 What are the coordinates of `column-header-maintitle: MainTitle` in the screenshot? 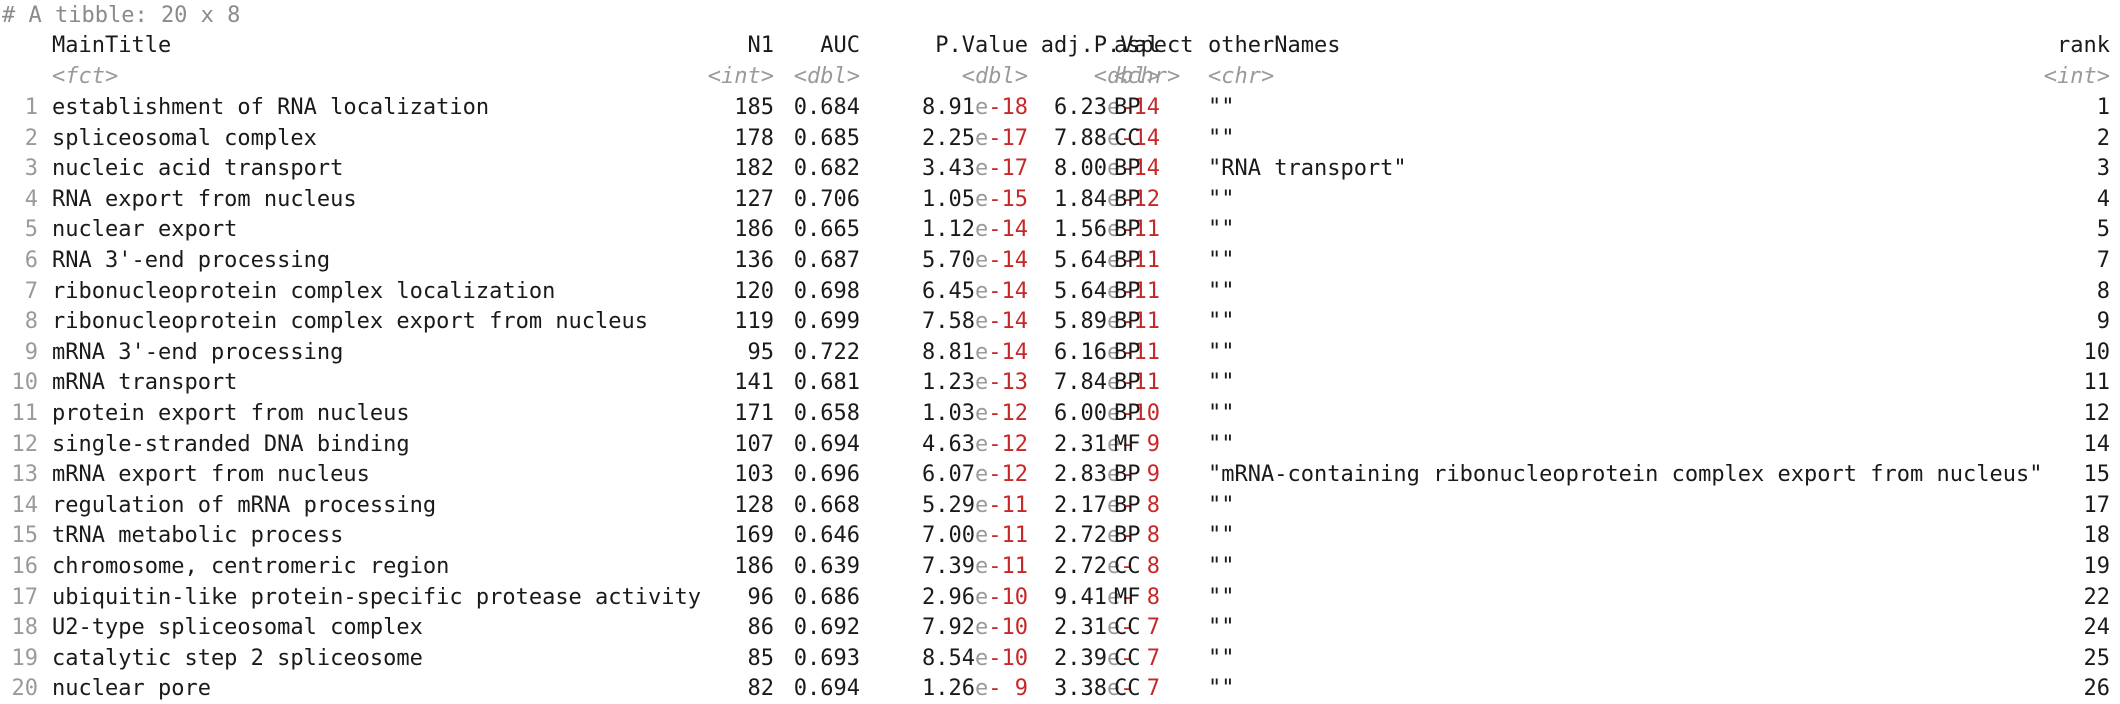 It's located at (112, 45).